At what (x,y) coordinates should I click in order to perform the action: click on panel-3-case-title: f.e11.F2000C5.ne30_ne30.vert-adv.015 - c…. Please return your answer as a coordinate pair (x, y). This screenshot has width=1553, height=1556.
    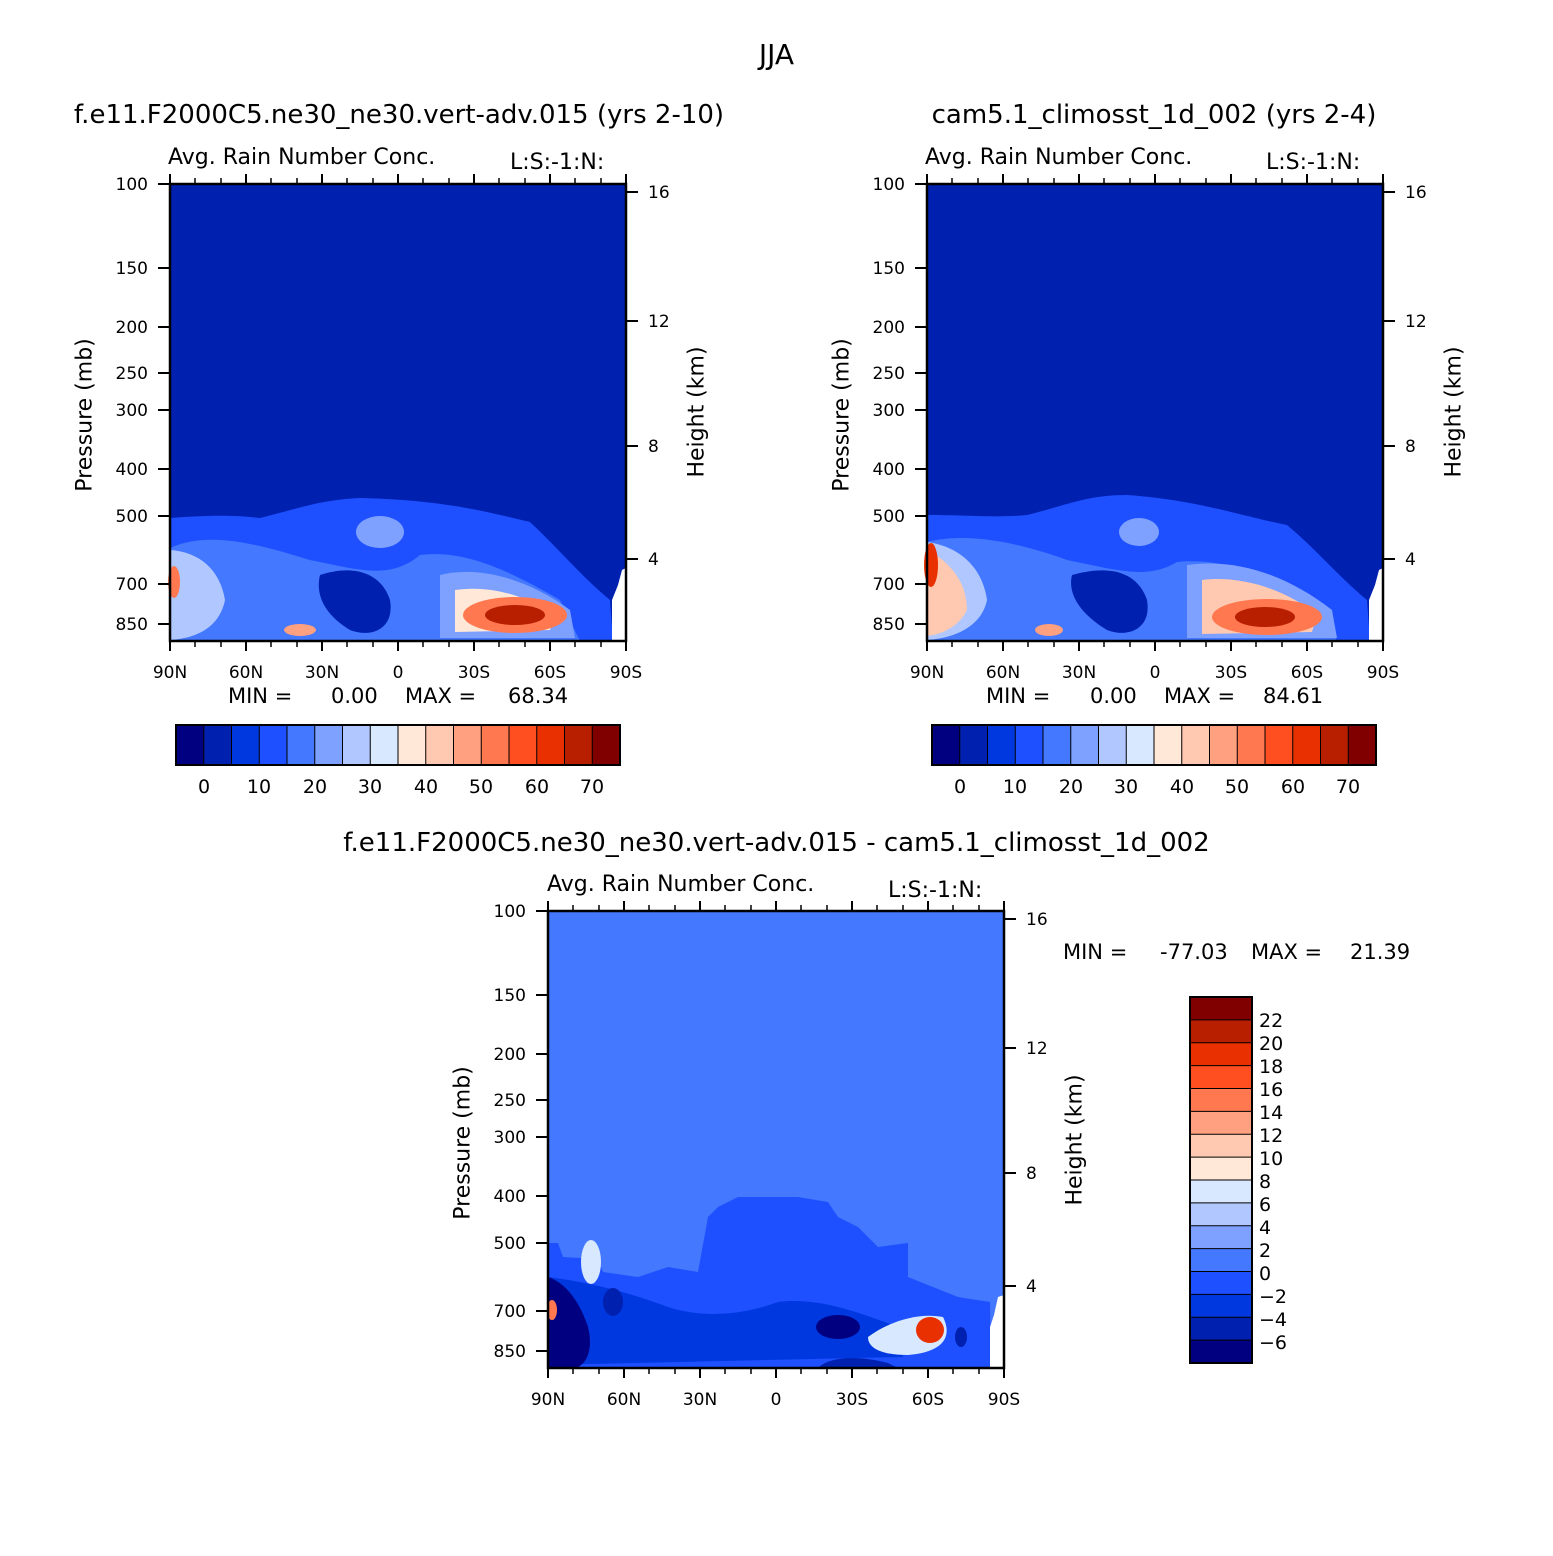
    Looking at the image, I should click on (776, 843).